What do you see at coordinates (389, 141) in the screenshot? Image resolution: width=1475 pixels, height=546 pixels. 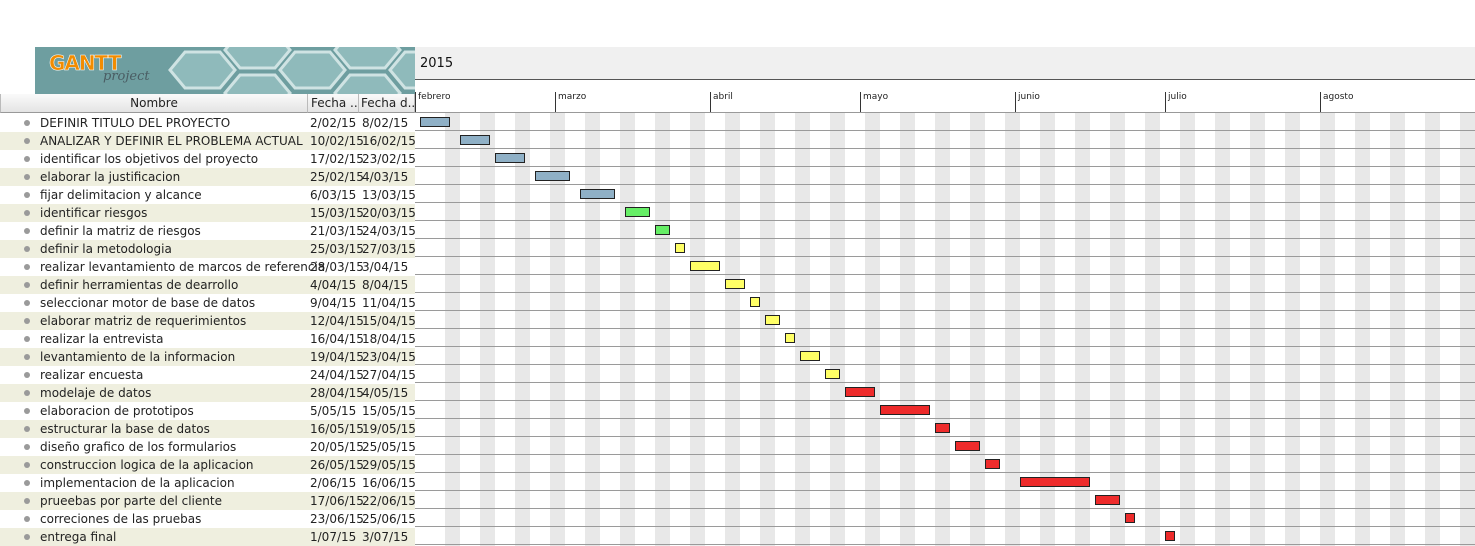 I see `task-end-date: 16/02/15` at bounding box center [389, 141].